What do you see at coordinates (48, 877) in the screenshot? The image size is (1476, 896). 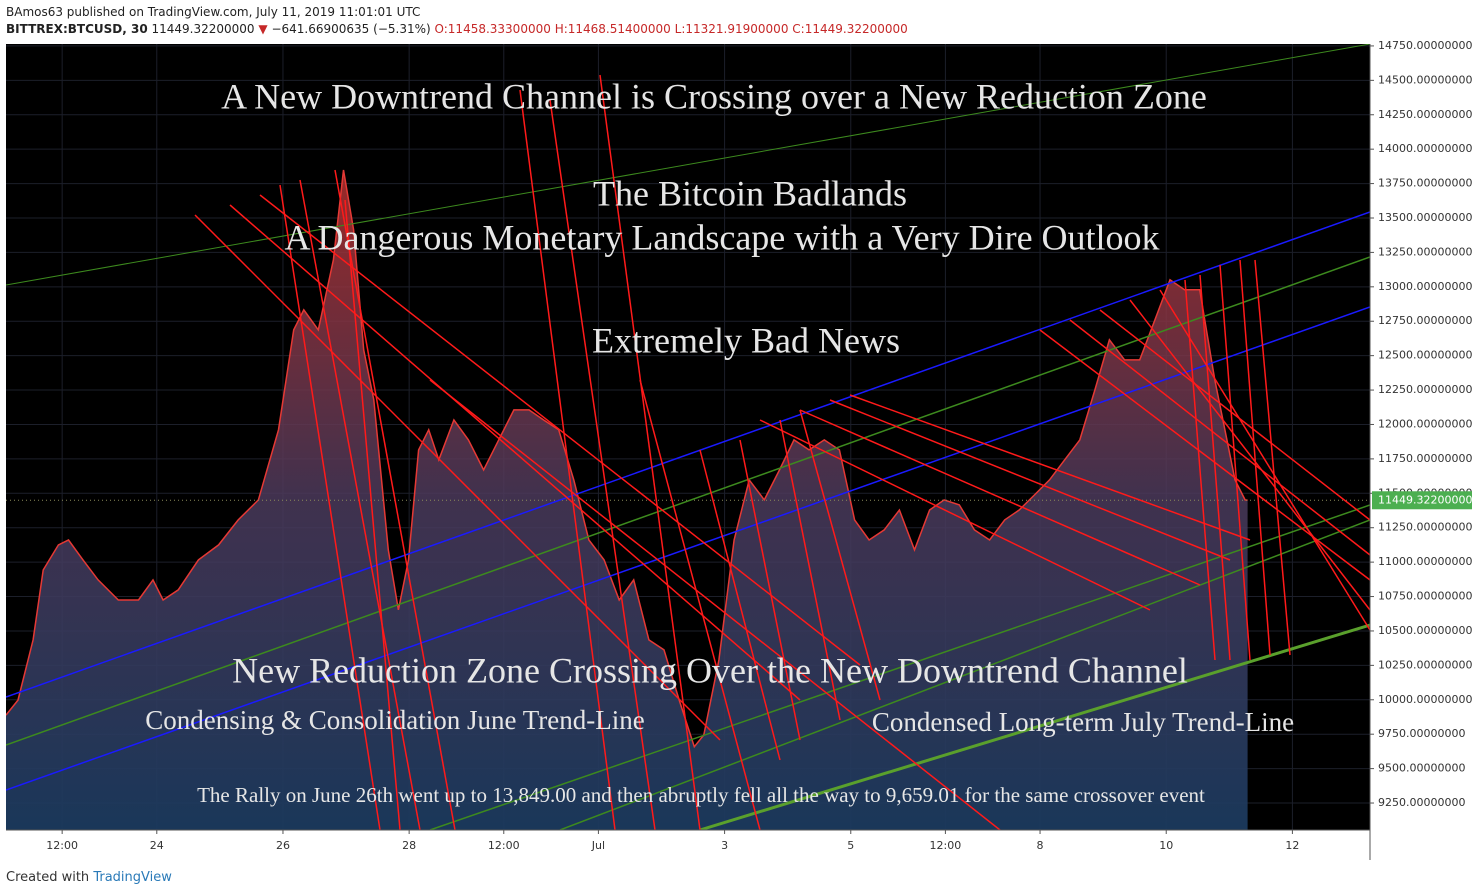 I see `created: Created with` at bounding box center [48, 877].